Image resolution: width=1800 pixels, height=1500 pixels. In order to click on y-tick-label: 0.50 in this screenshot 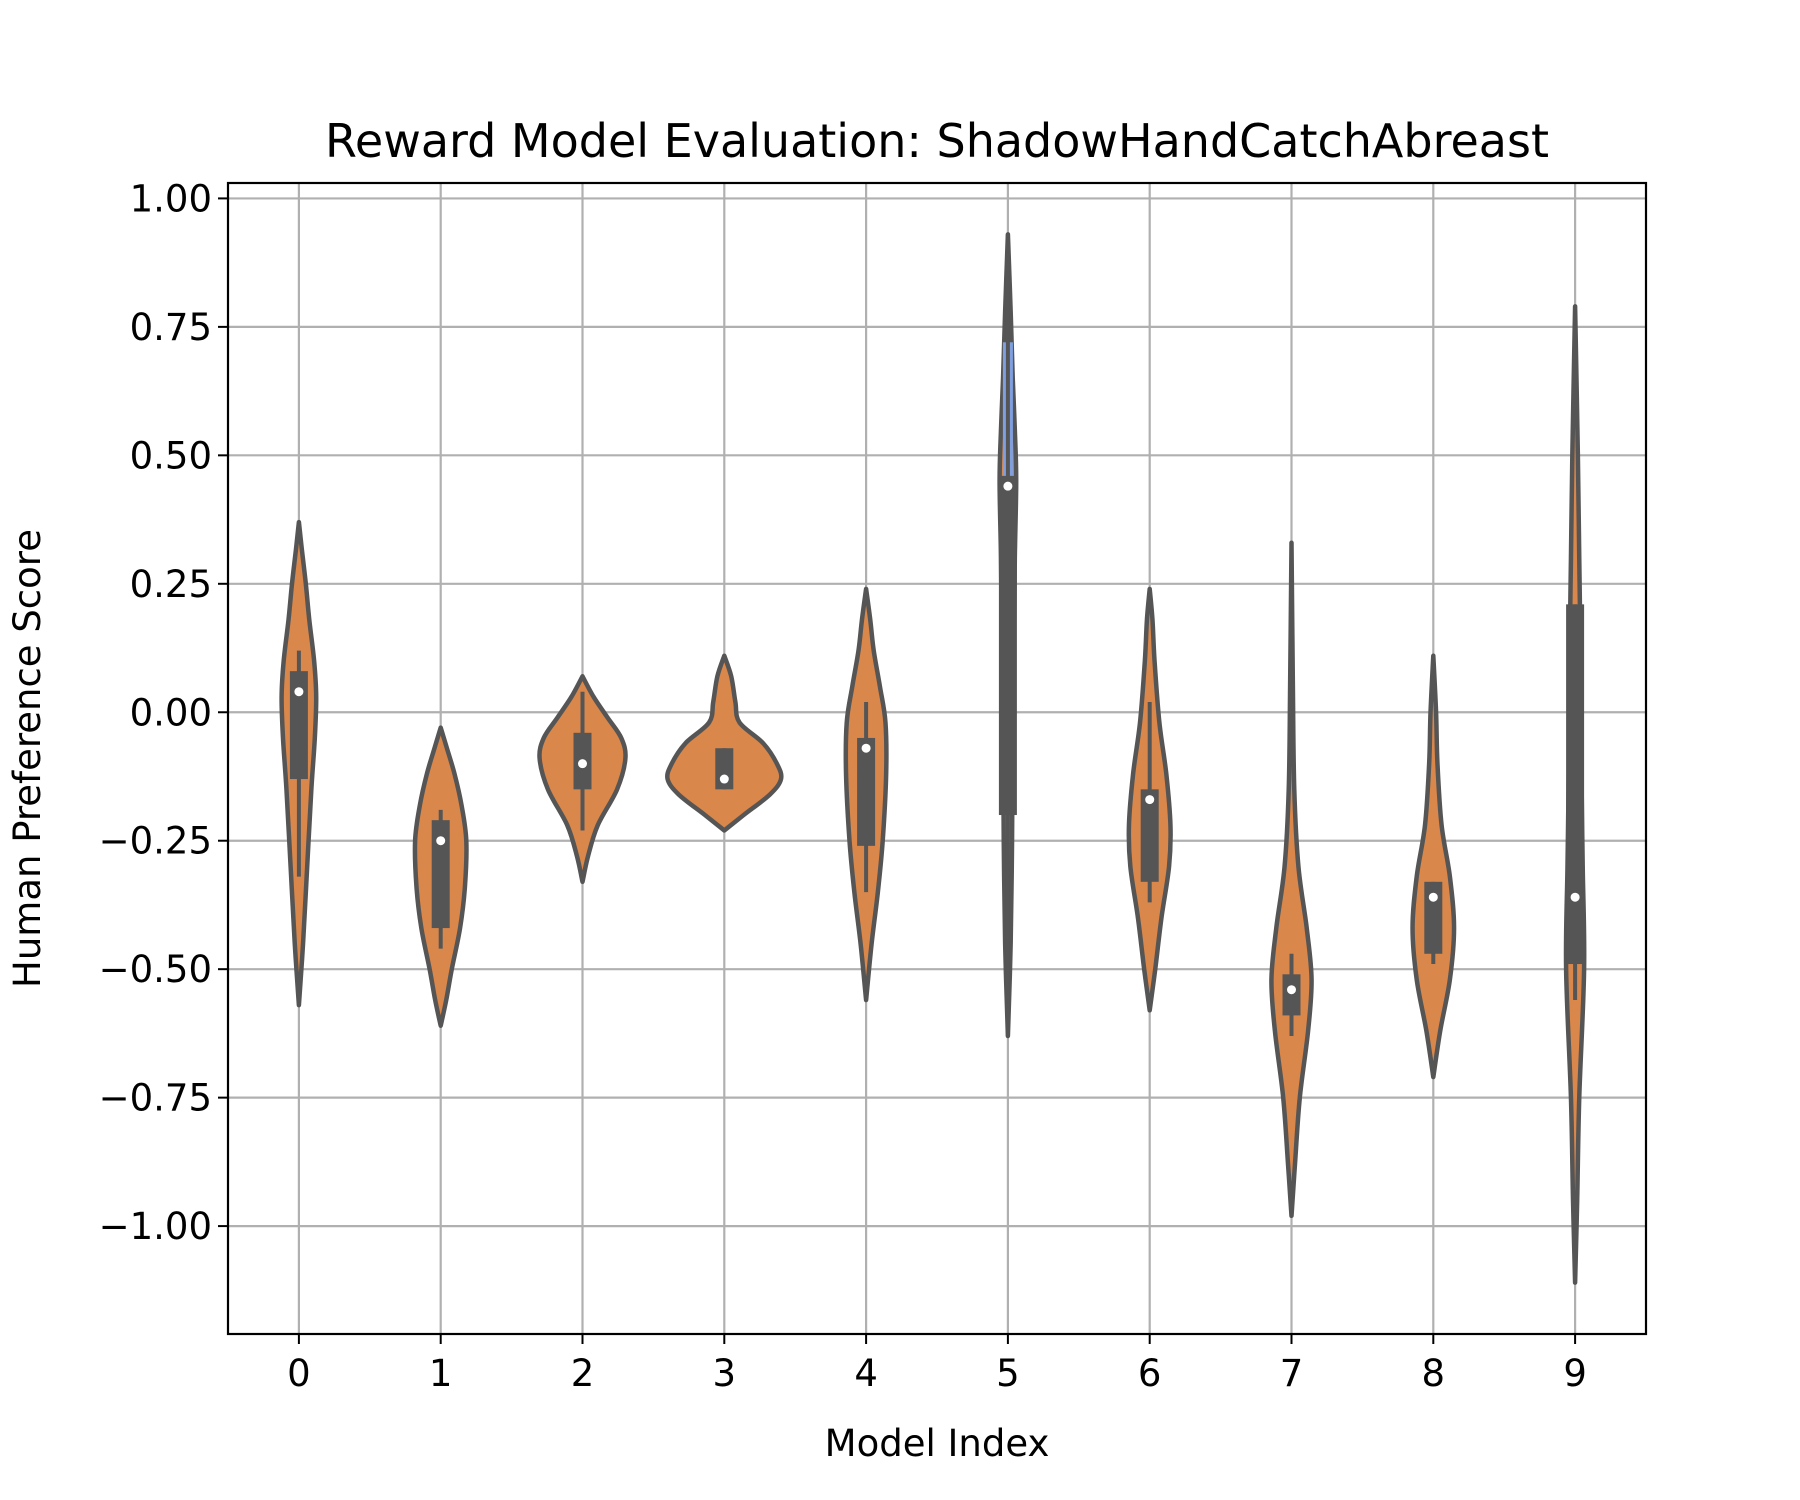, I will do `click(171, 455)`.